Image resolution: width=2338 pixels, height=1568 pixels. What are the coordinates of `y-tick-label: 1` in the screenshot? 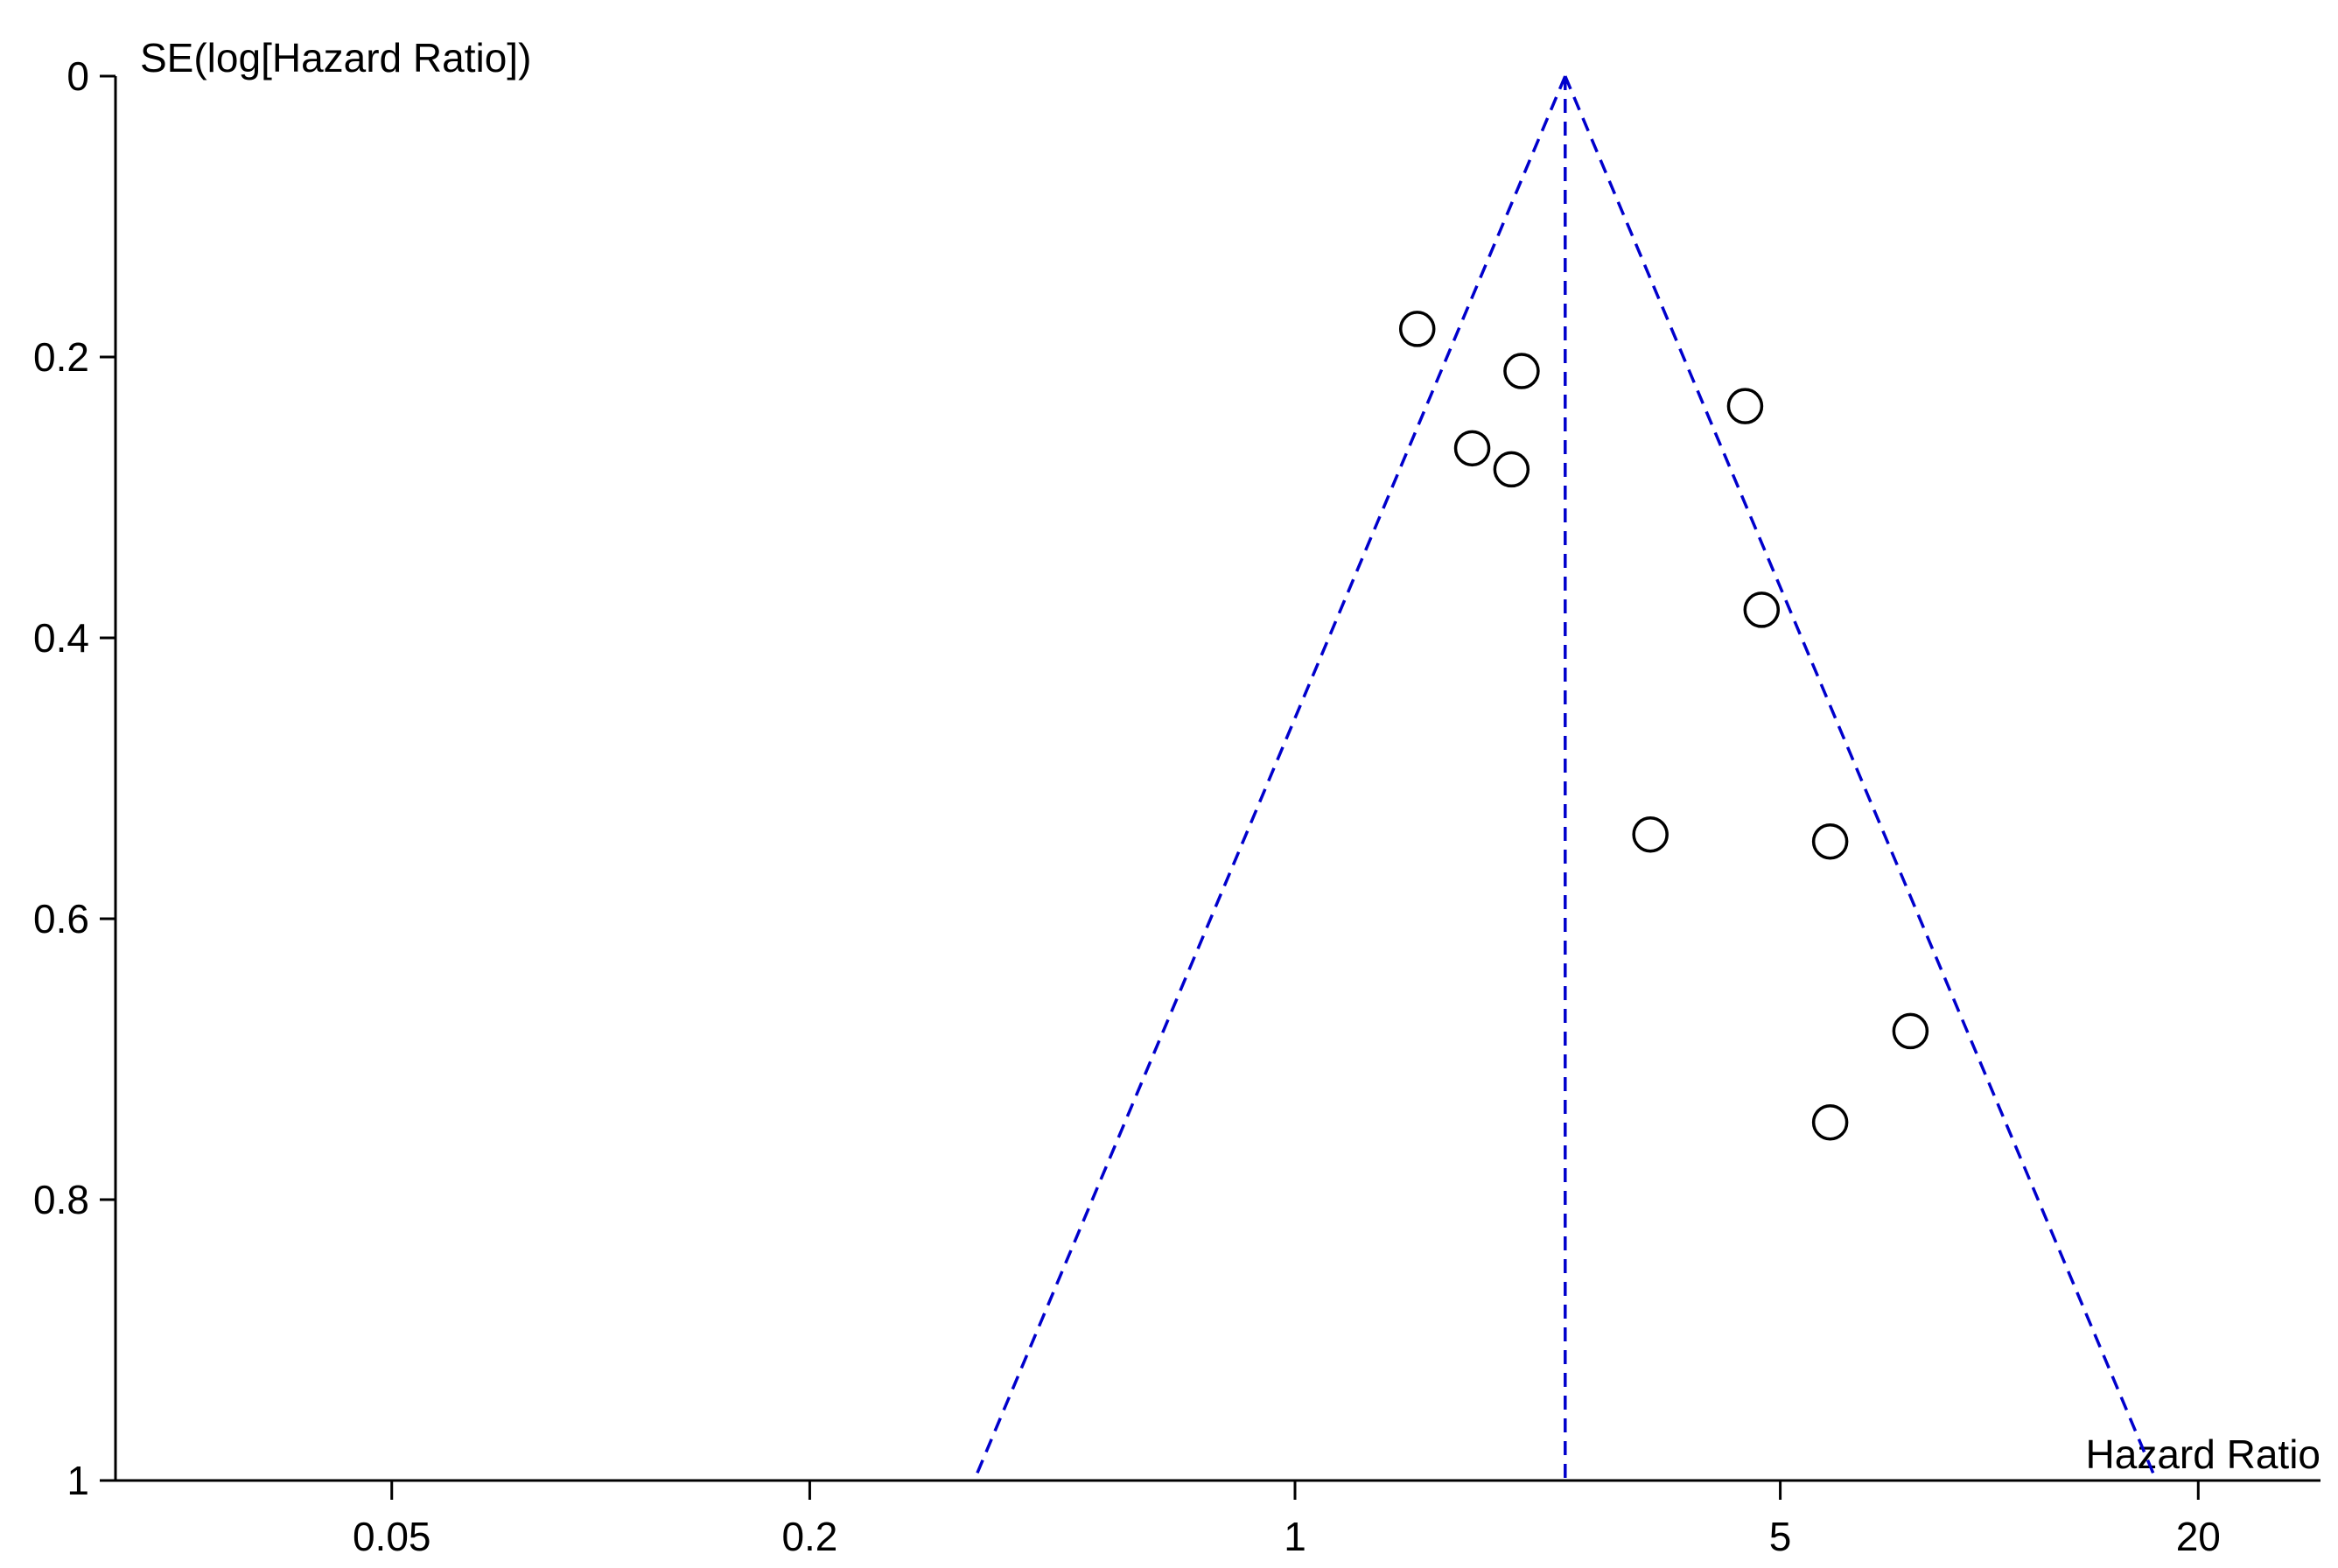 It's located at (77, 1480).